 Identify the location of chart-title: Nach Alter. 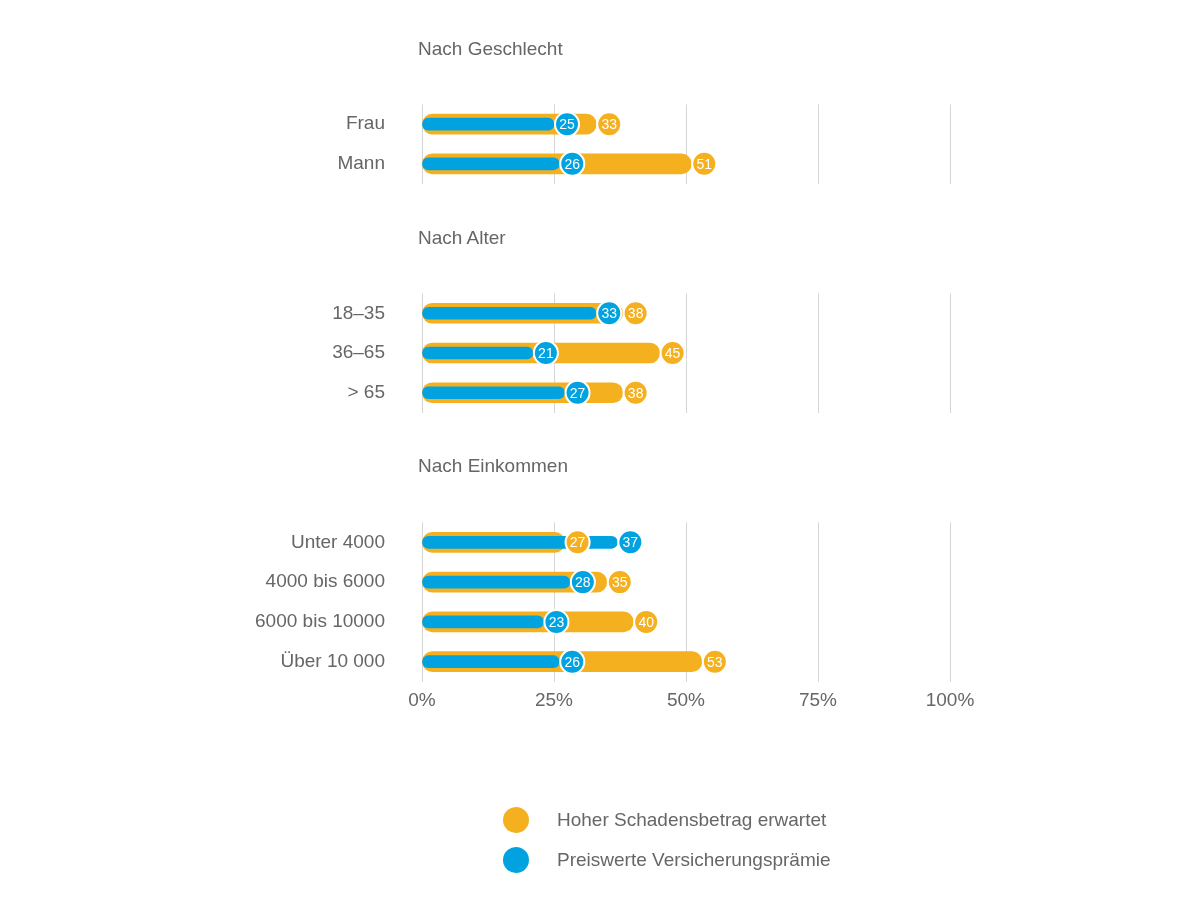
(462, 238).